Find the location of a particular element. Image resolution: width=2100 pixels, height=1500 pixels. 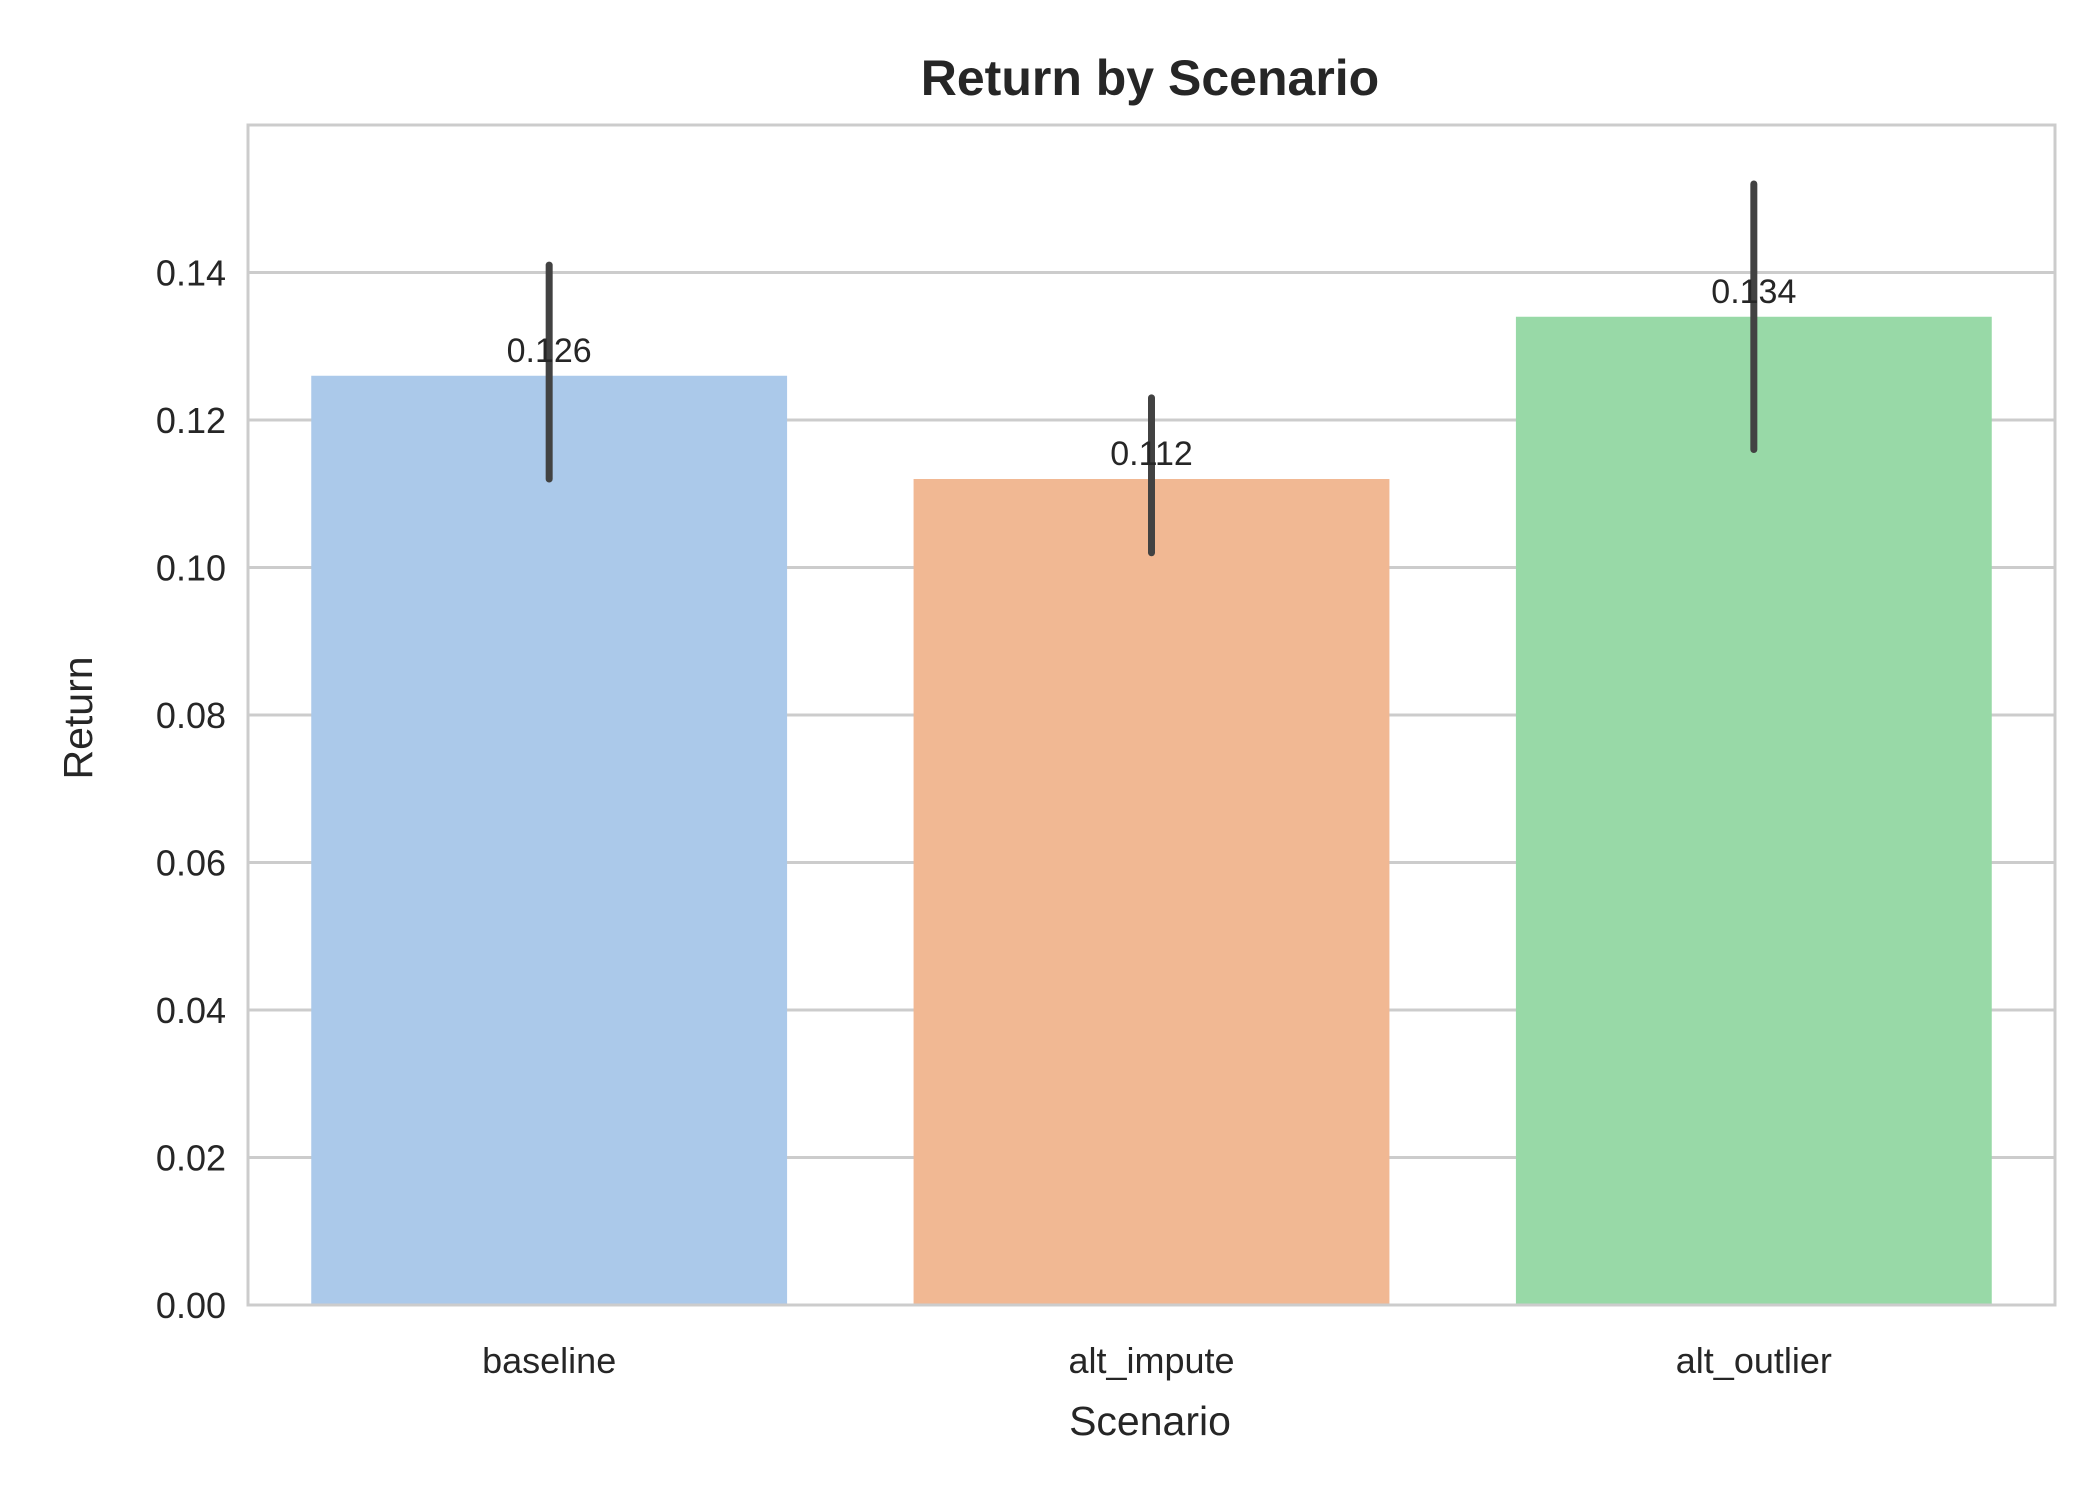

x-tick-label: baseline is located at coordinates (549, 1360).